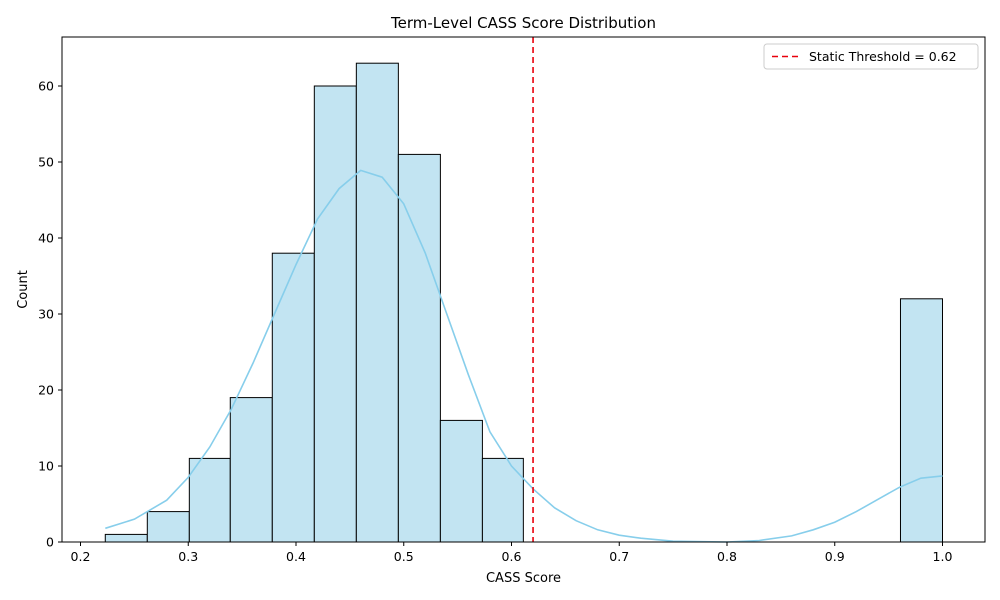 The image size is (1000, 600). Describe the element at coordinates (188, 556) in the screenshot. I see `x-tick-label: 0.3` at that location.